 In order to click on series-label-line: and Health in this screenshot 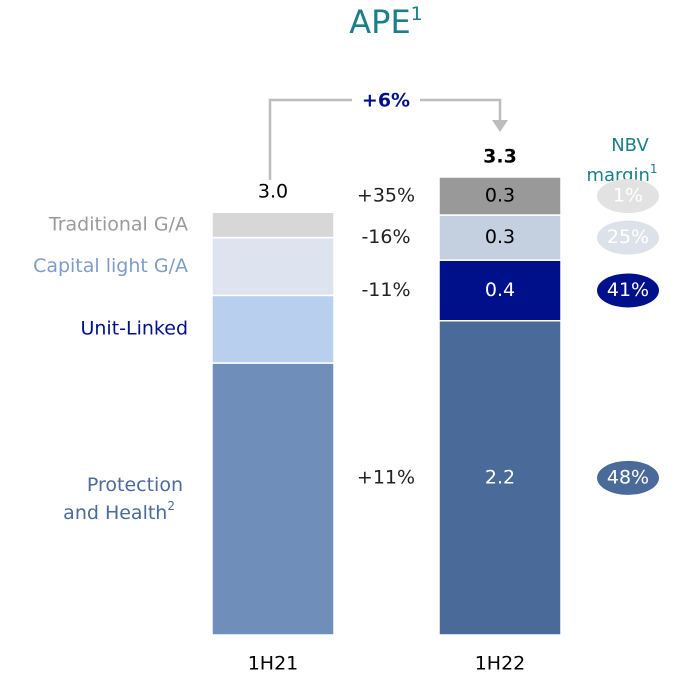, I will do `click(115, 513)`.